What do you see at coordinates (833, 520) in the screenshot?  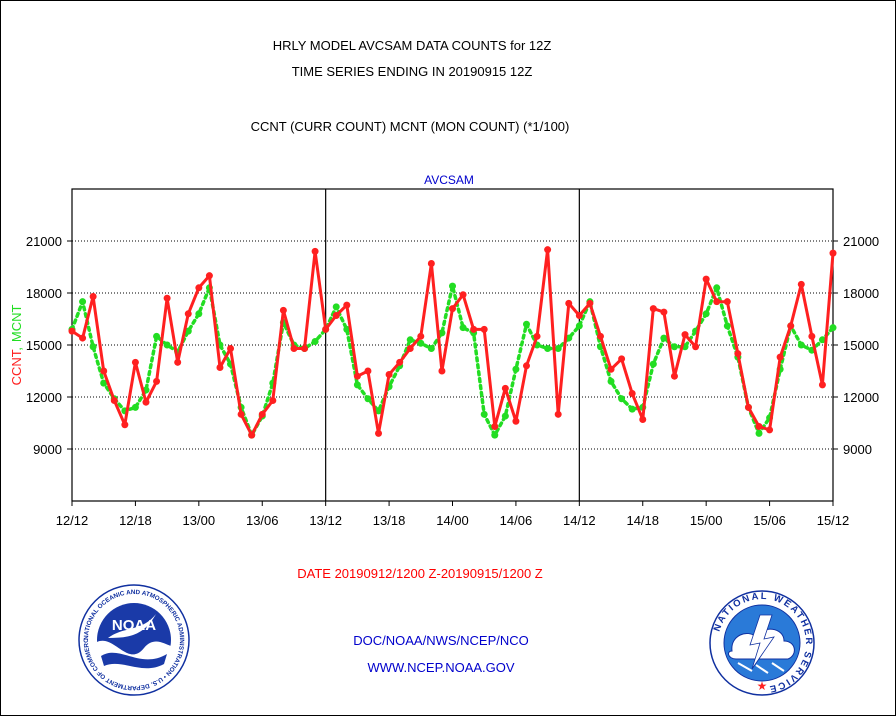 I see `x-tick-label: 15/12` at bounding box center [833, 520].